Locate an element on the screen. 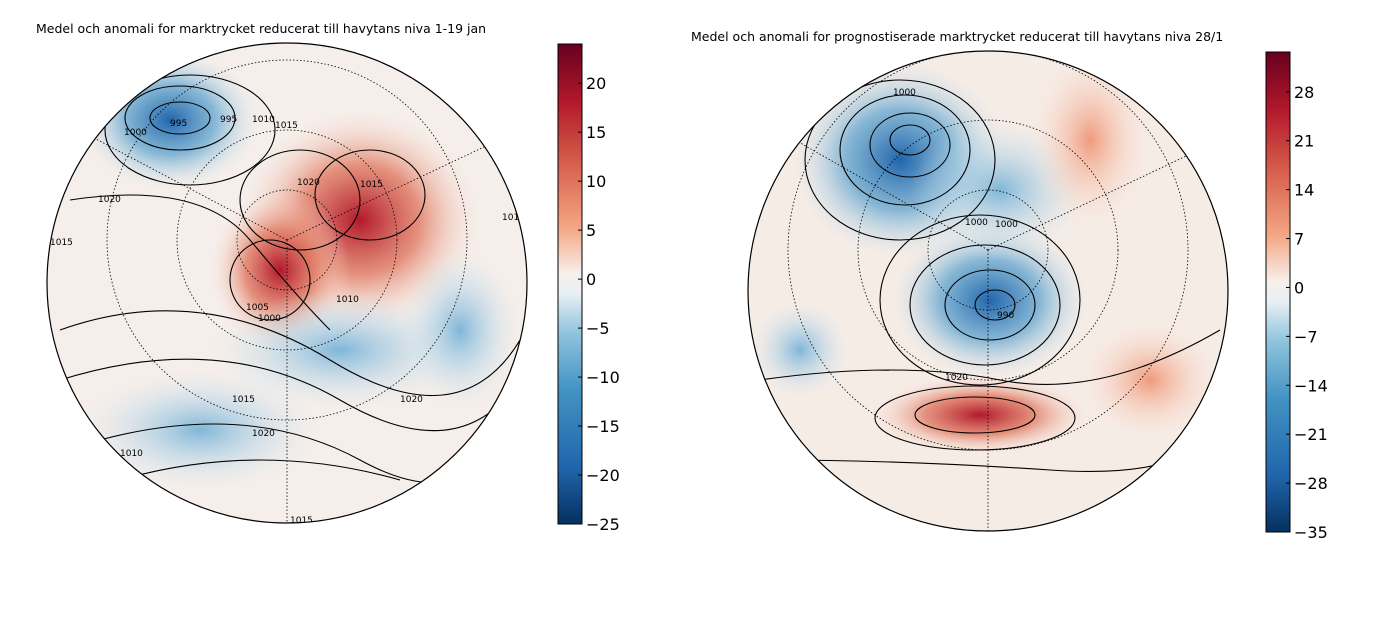  colorbar-tick-label: −28 is located at coordinates (1311, 483).